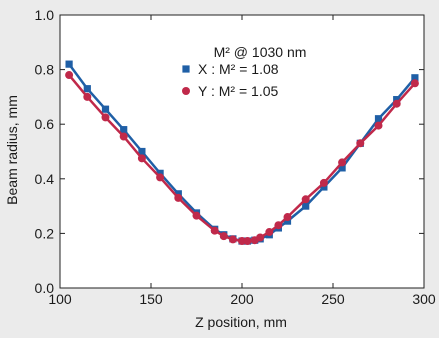  I want to click on x-tick-label: 150, so click(151, 299).